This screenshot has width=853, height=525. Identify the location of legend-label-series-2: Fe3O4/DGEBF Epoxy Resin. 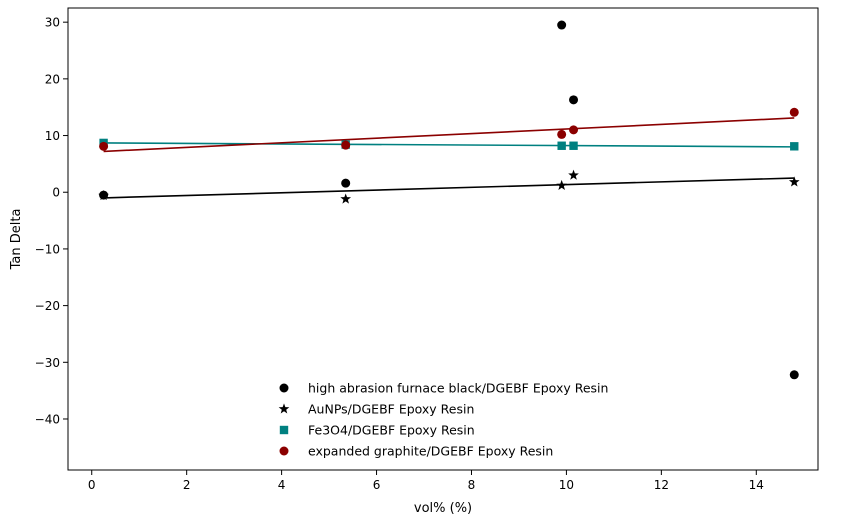
(391, 430).